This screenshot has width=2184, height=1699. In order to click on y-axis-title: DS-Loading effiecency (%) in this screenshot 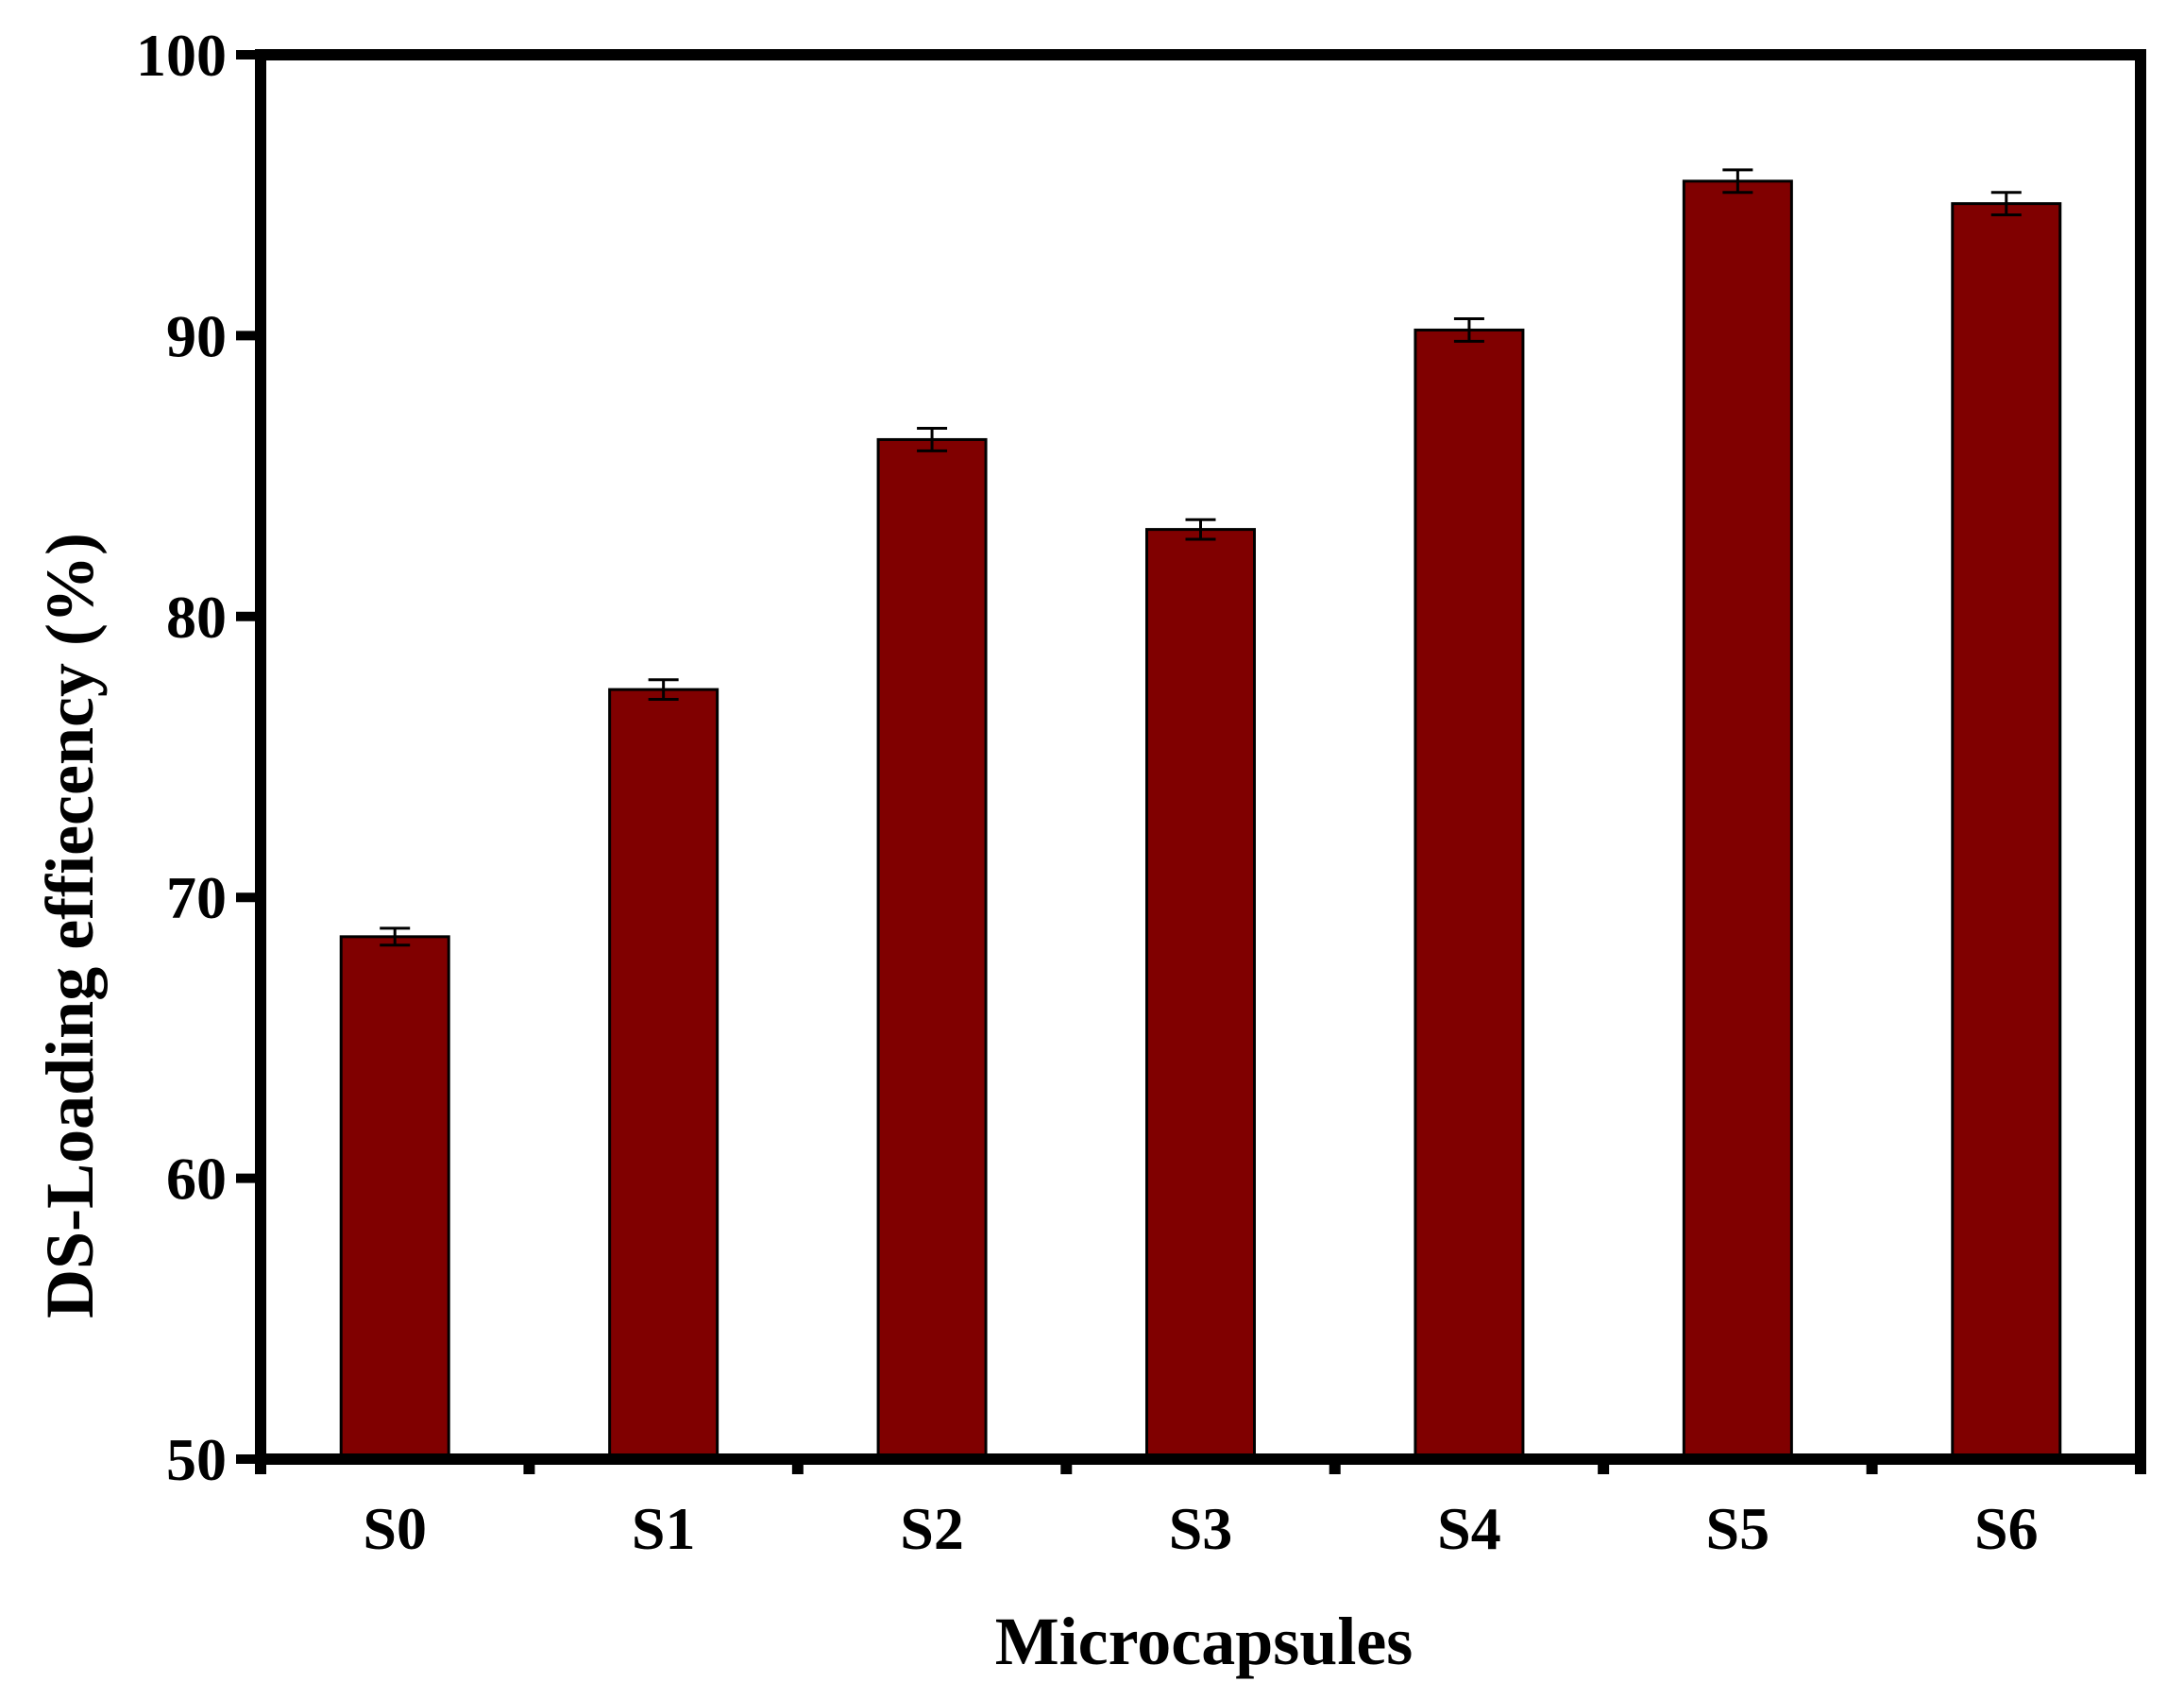, I will do `click(70, 925)`.